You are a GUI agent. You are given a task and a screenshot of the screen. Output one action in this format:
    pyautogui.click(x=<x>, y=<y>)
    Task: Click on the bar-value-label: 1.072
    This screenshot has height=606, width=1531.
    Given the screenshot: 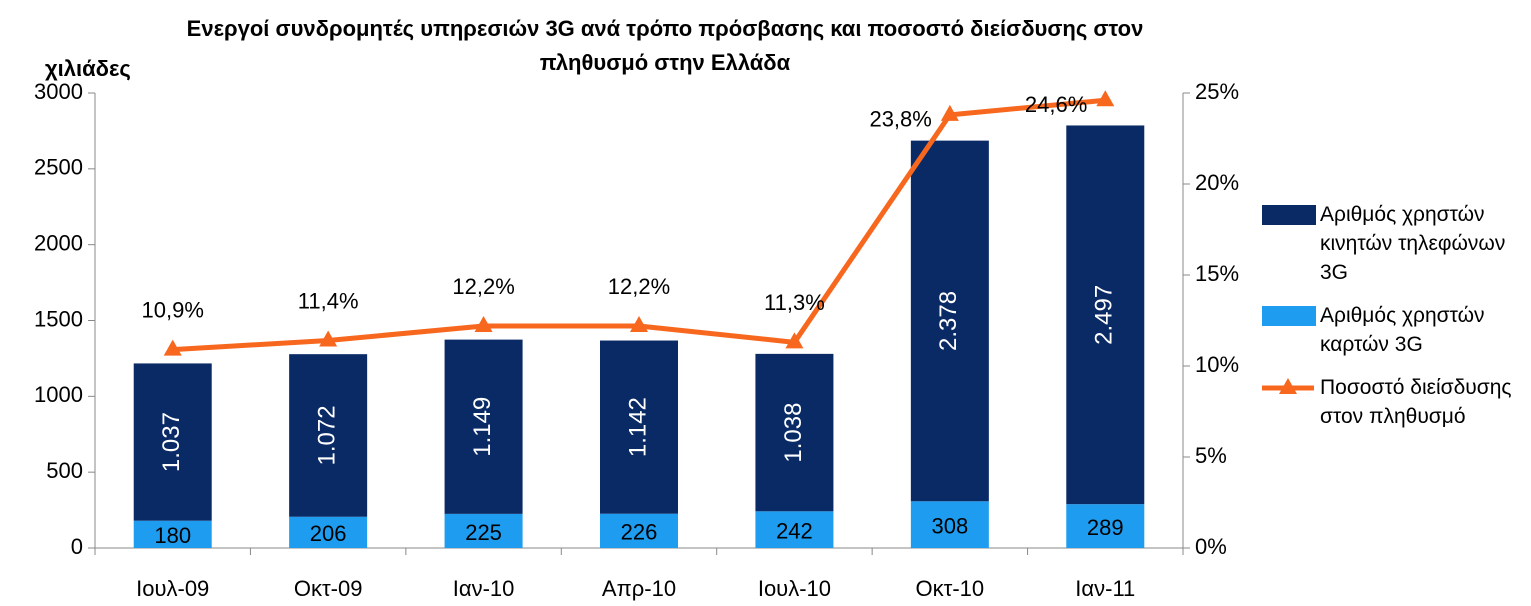 What is the action you would take?
    pyautogui.click(x=326, y=435)
    